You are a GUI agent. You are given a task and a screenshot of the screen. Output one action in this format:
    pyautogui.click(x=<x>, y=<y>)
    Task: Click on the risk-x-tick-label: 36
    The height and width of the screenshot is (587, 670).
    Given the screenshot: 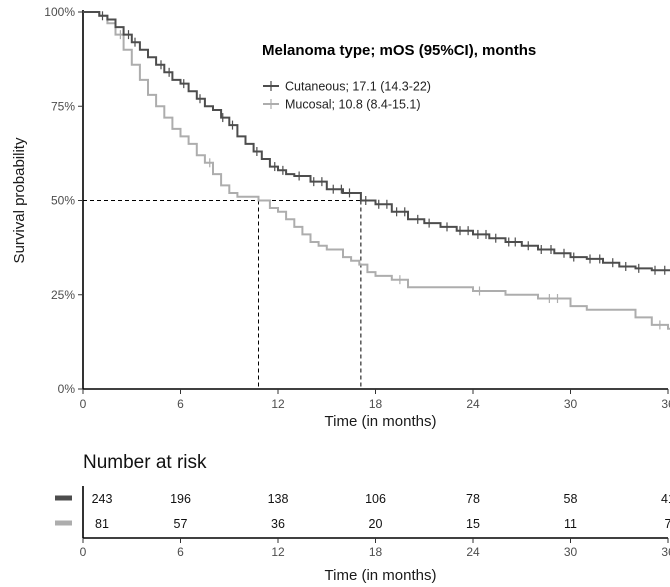 What is the action you would take?
    pyautogui.click(x=665, y=552)
    